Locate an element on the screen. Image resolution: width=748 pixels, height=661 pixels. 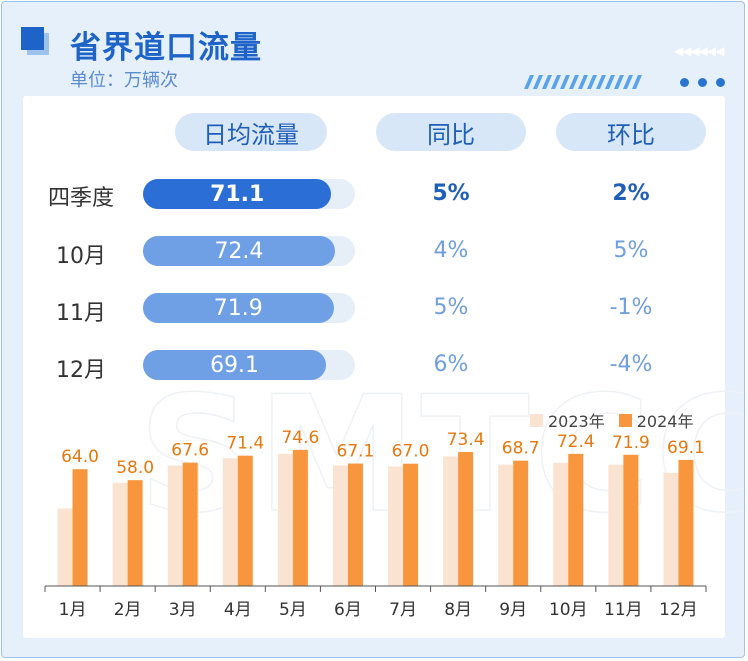
row-value: 72.4 is located at coordinates (239, 251).